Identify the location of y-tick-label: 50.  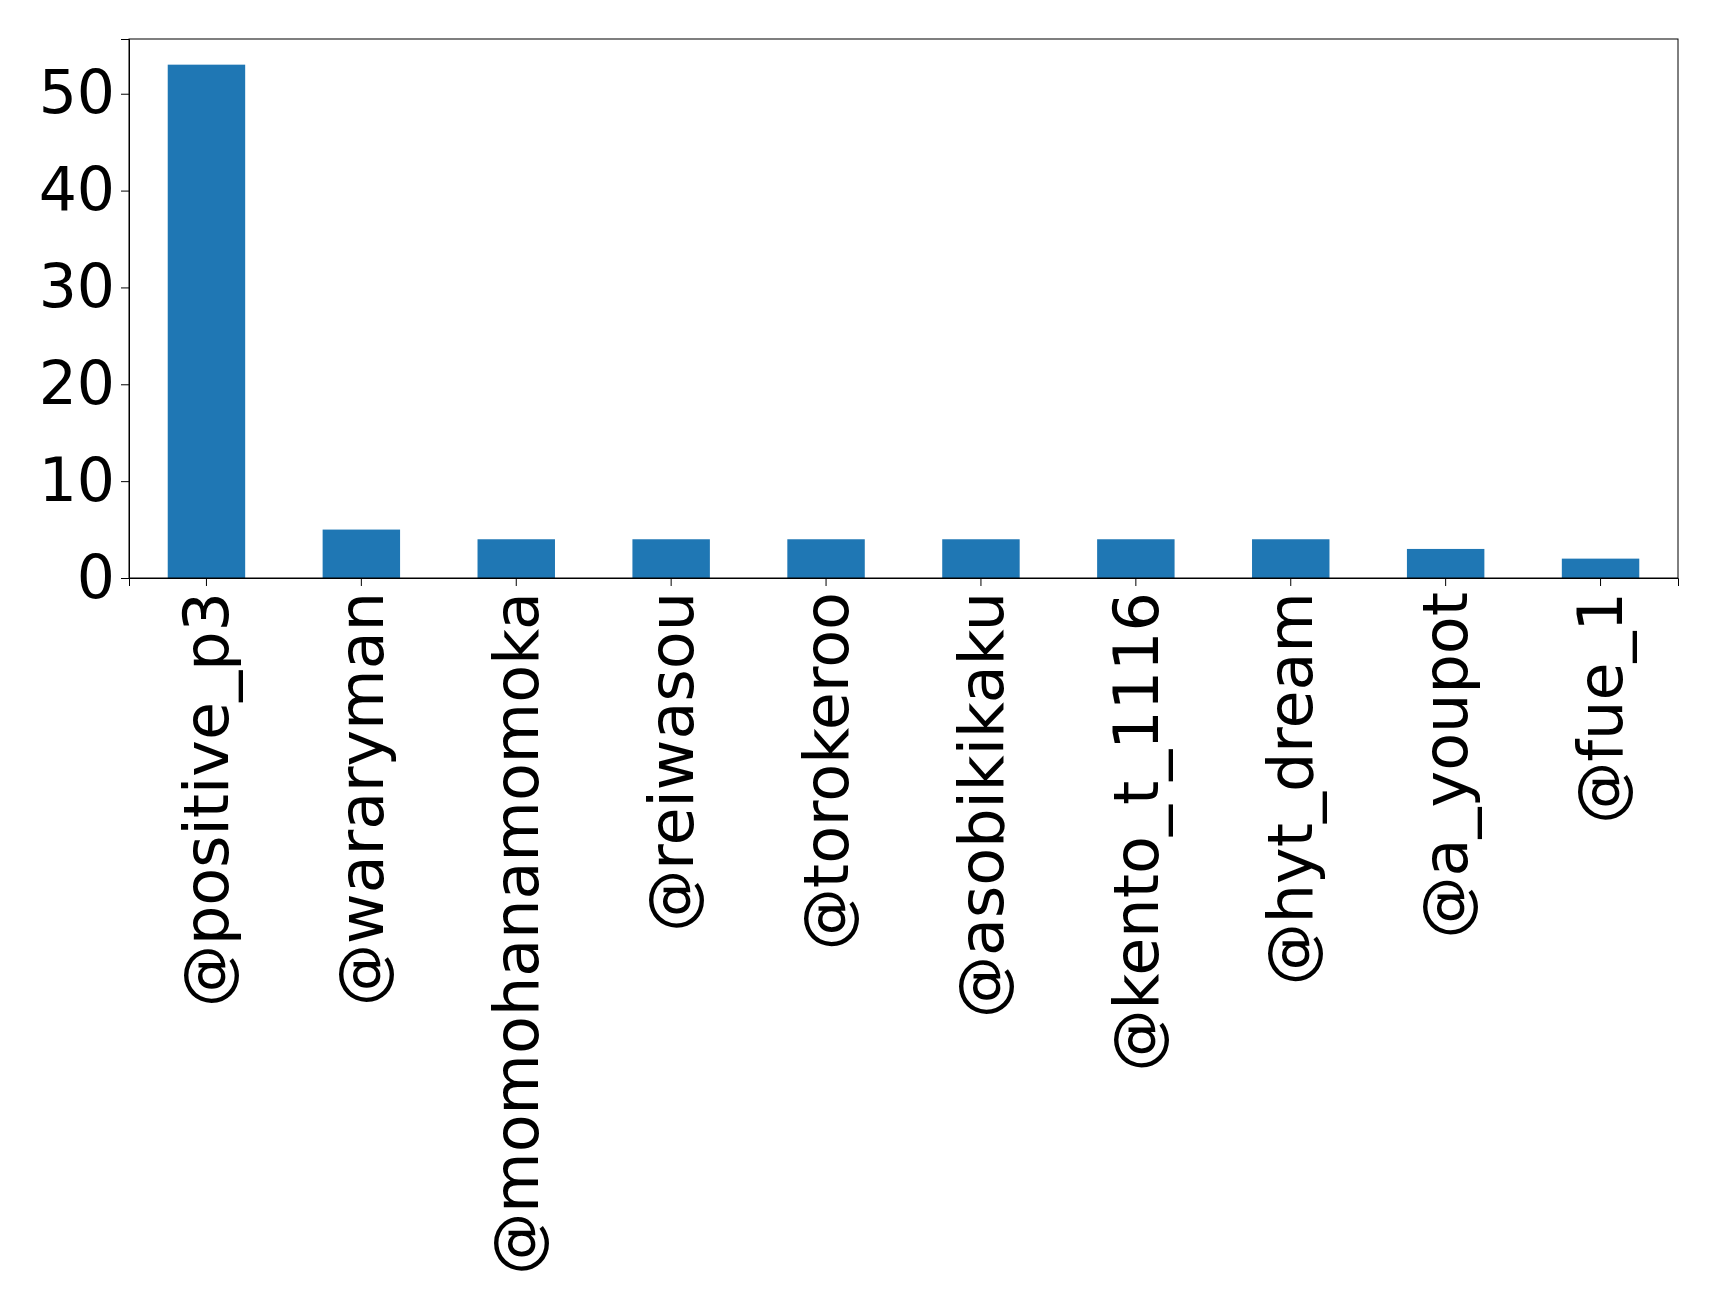
(76, 92).